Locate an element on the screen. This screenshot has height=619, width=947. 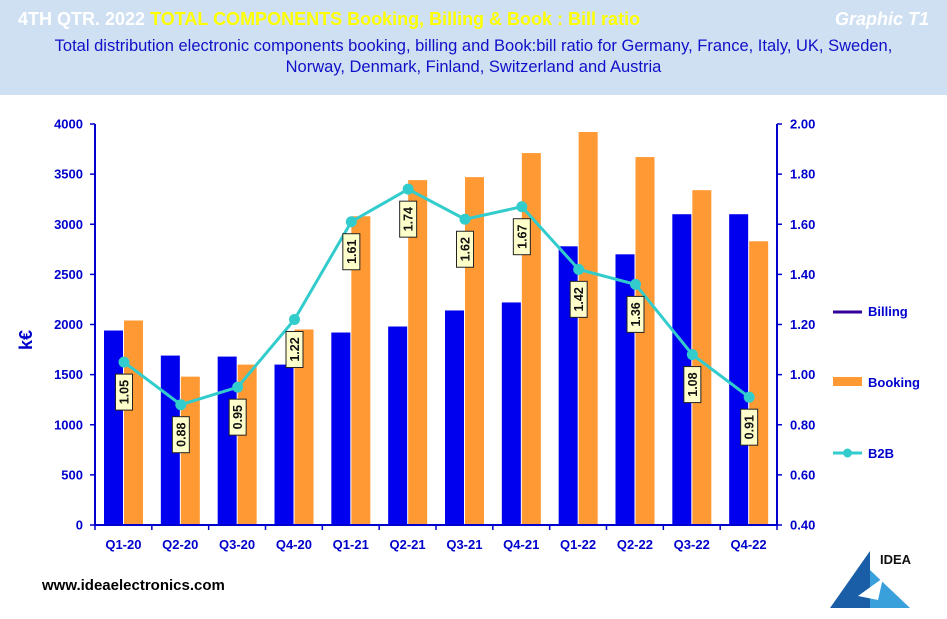
b2b-data-label: 1.05 is located at coordinates (125, 392).